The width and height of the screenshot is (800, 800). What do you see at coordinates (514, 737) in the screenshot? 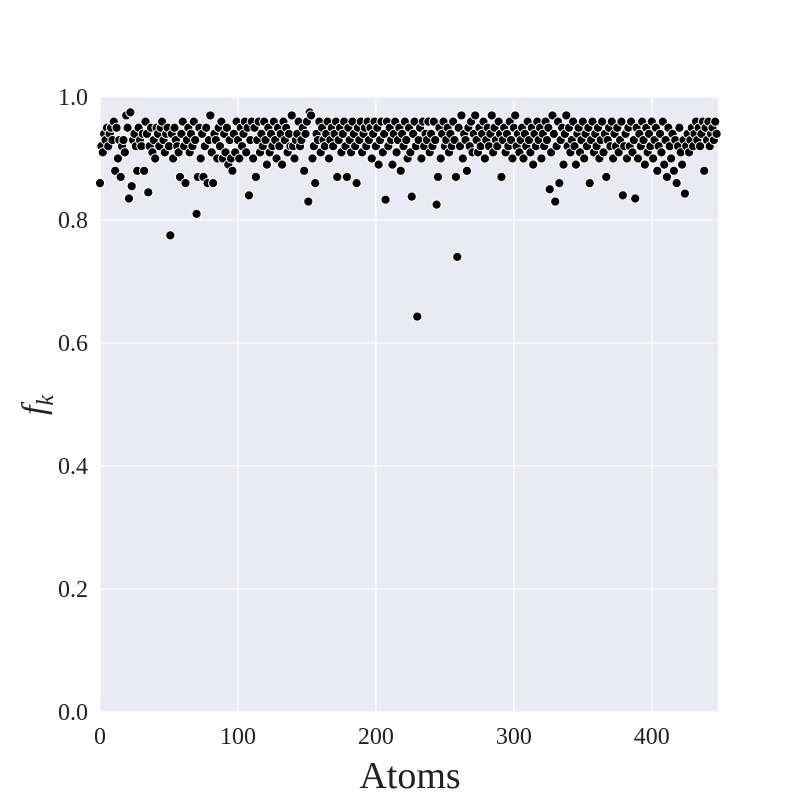
I see `x-tick-label: 300` at bounding box center [514, 737].